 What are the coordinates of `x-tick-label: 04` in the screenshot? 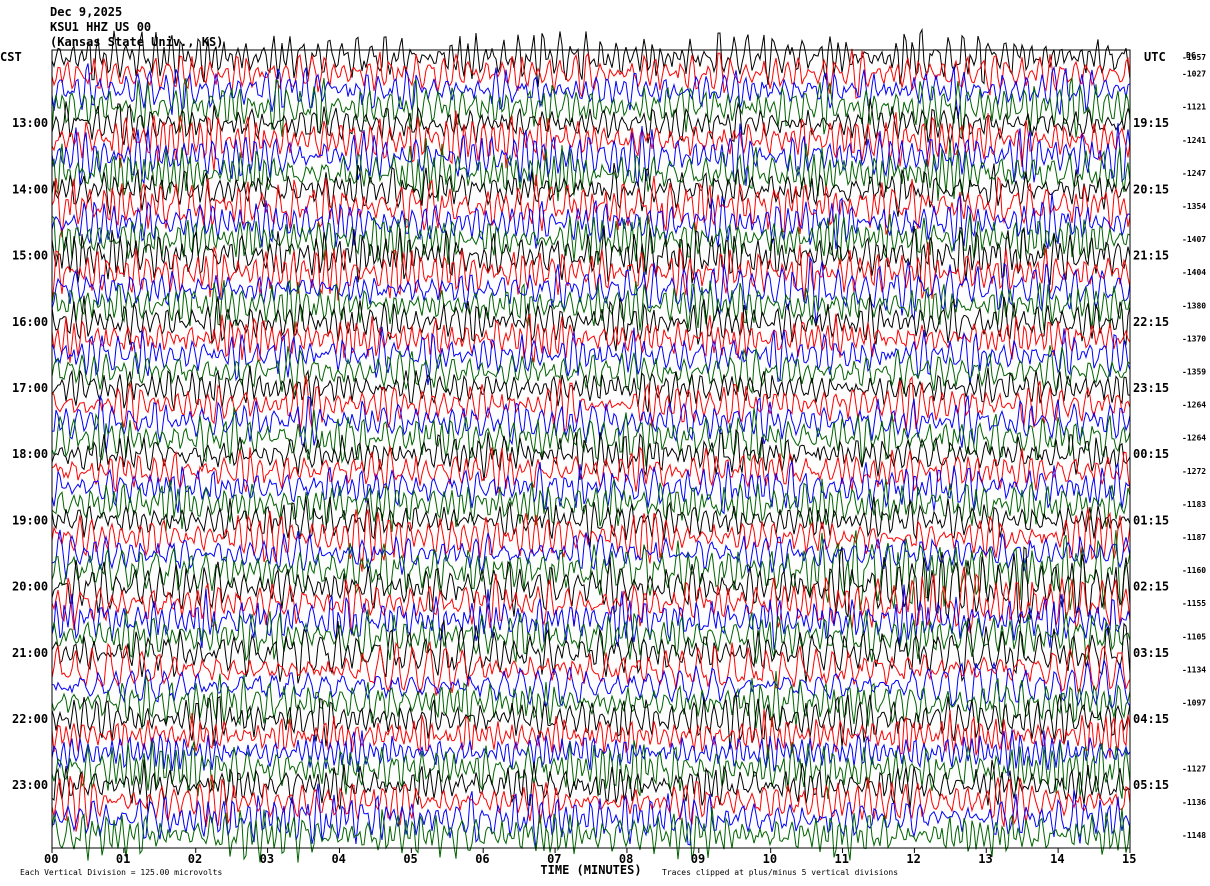 It's located at (338, 859).